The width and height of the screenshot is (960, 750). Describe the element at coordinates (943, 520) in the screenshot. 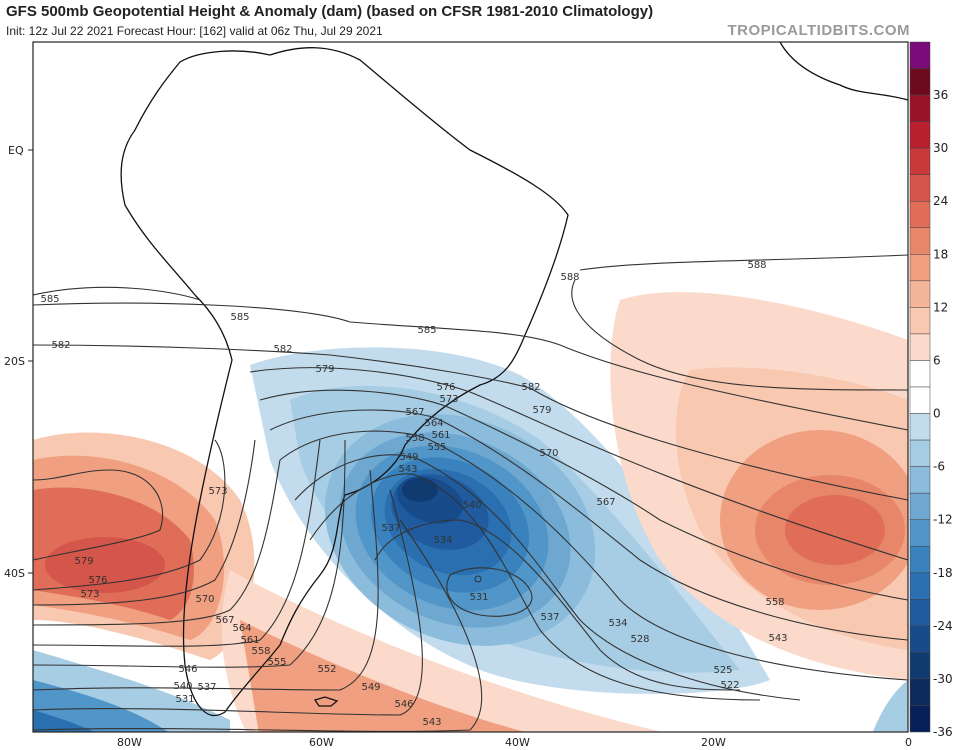

I see `colorbar-tick-label: -12` at that location.